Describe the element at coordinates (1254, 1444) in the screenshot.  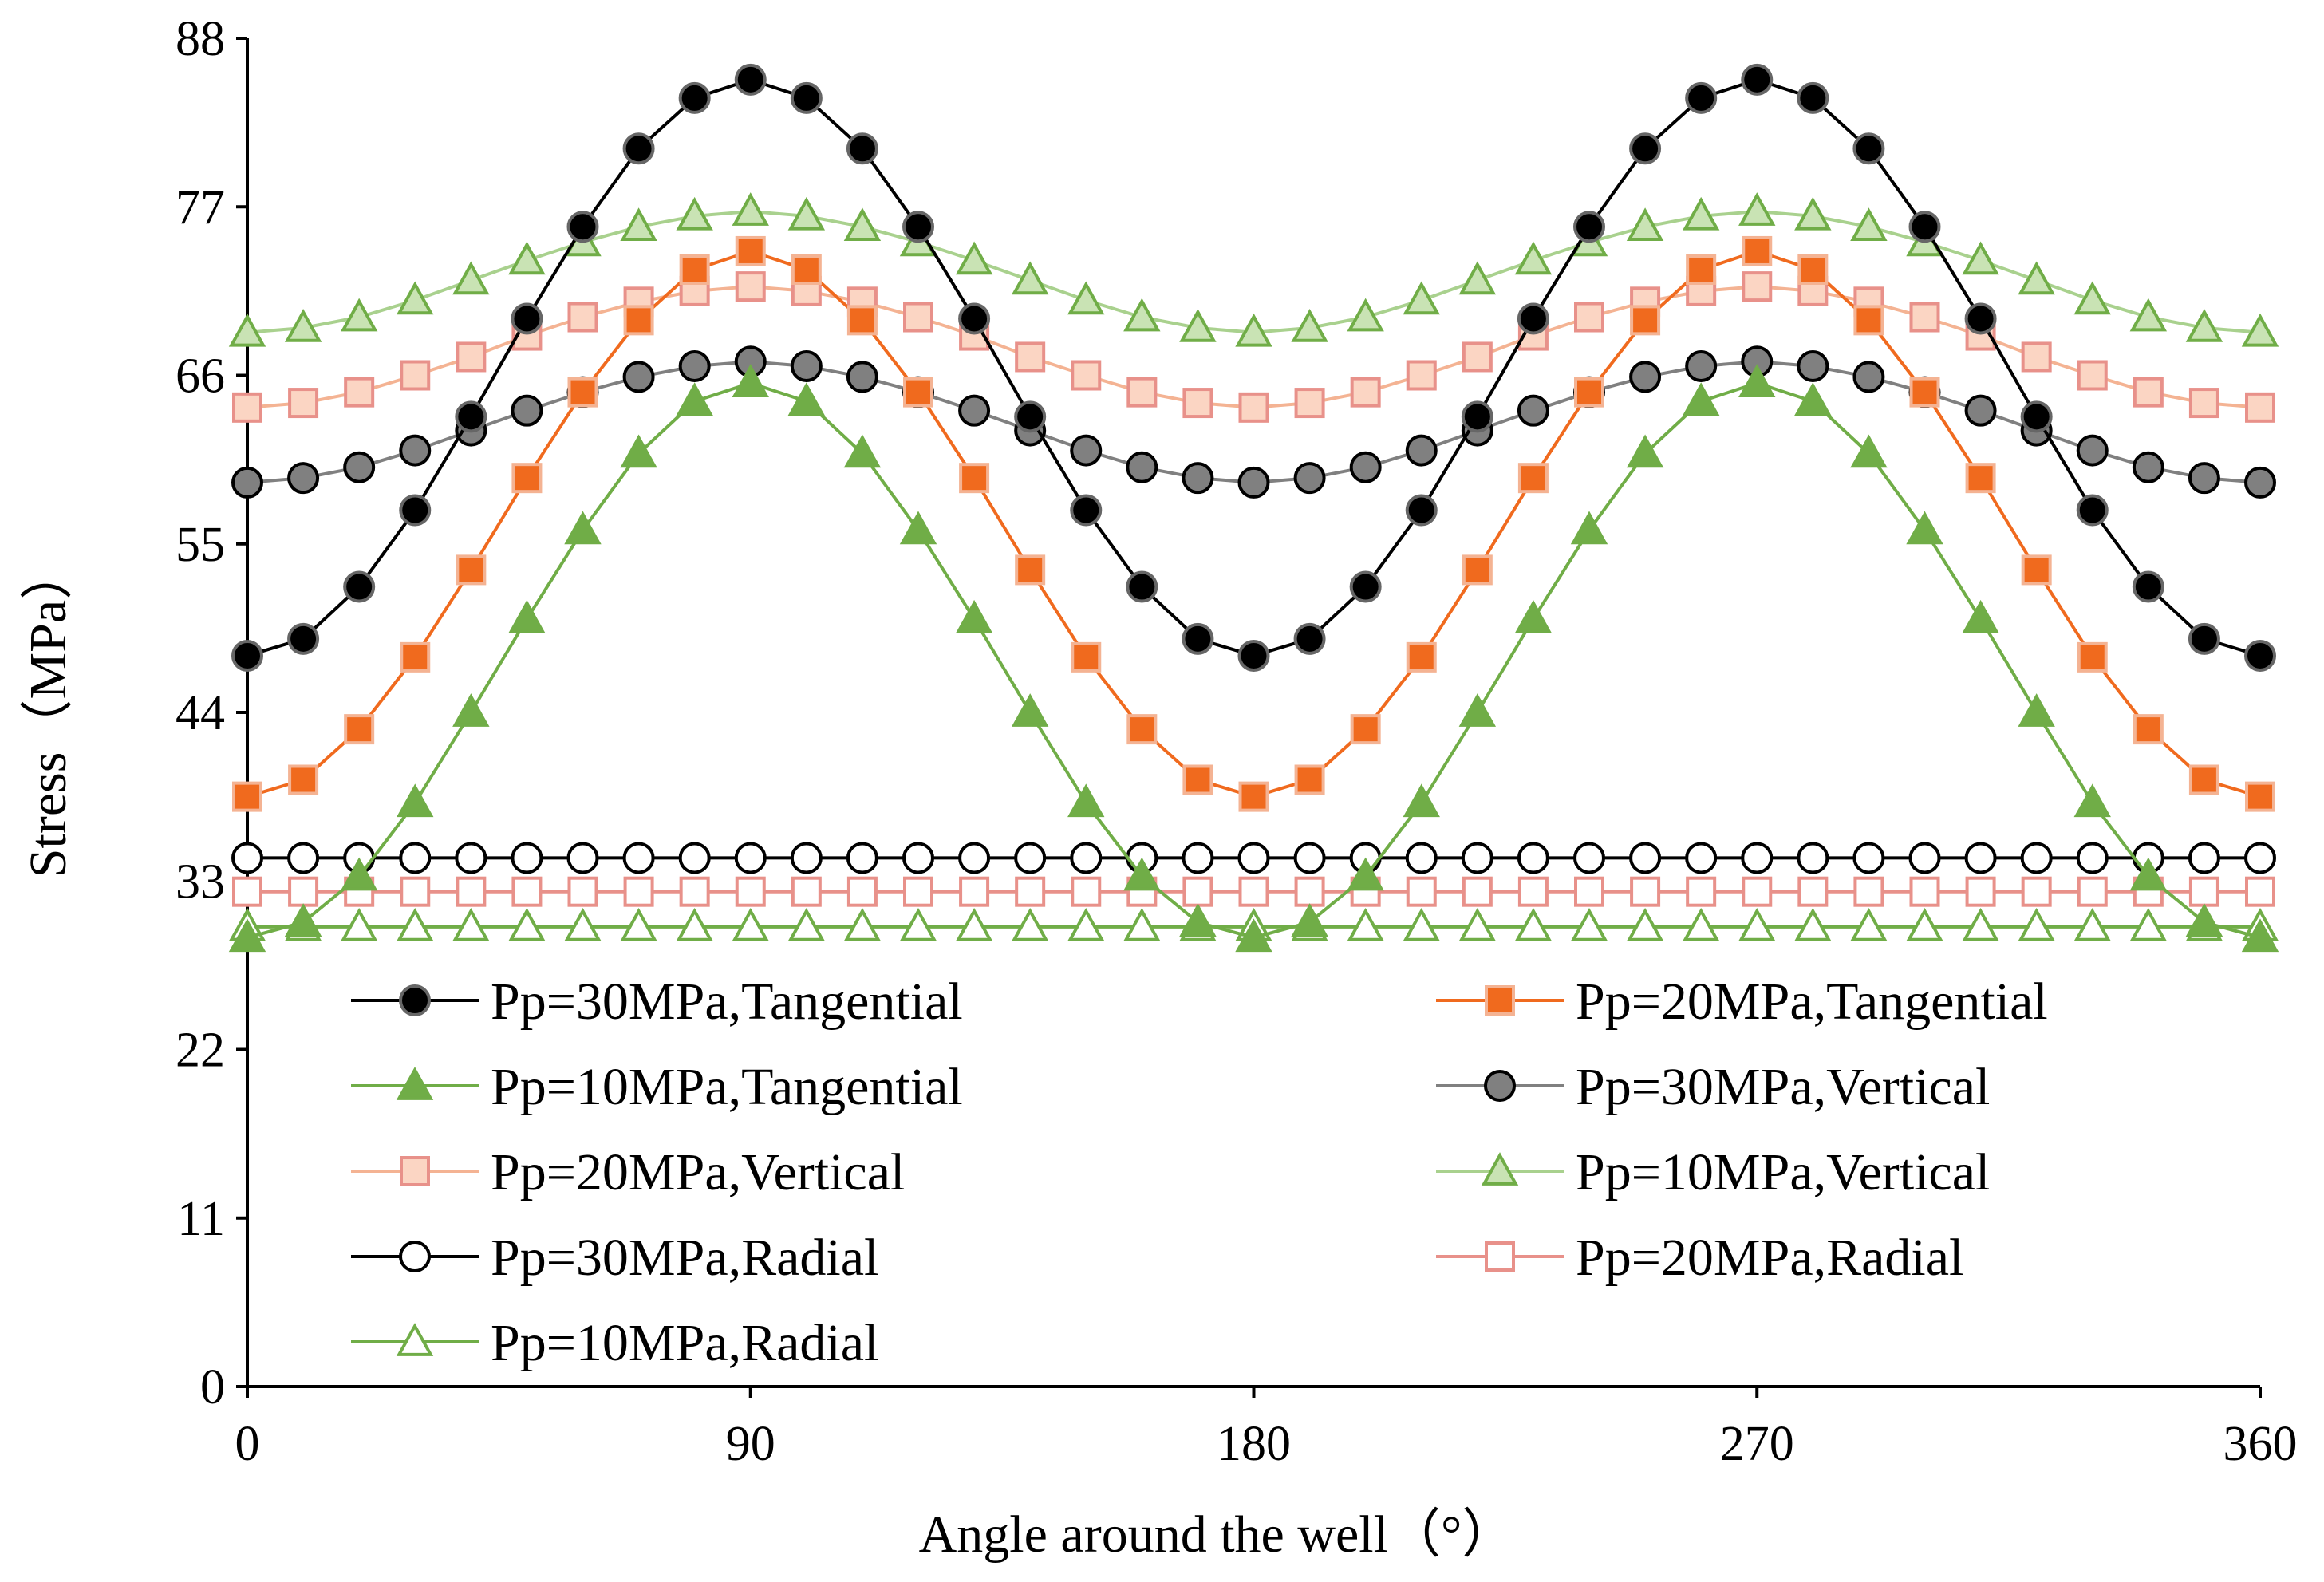
I see `x-tick-label: 180` at that location.